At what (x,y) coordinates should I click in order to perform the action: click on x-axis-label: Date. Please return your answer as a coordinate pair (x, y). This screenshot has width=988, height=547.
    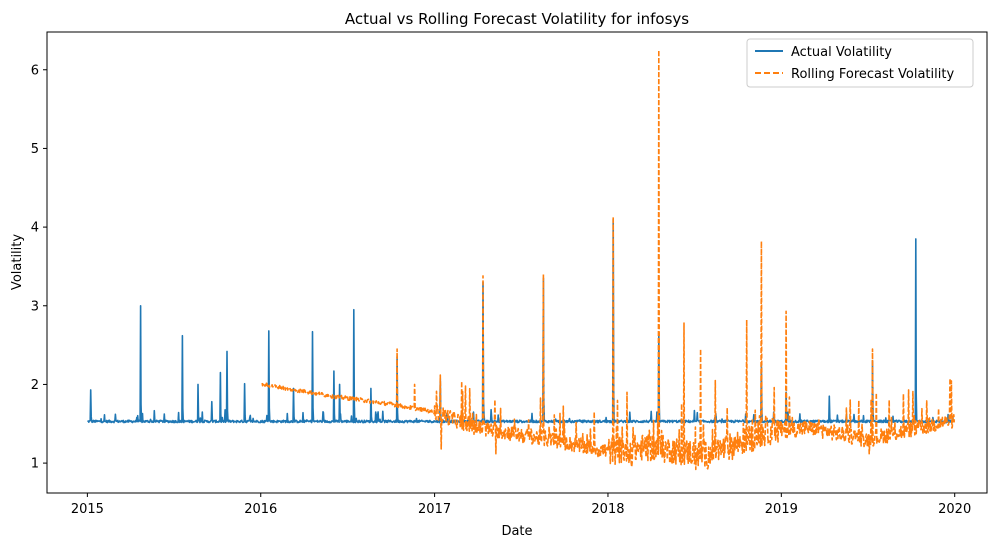
    Looking at the image, I should click on (516, 531).